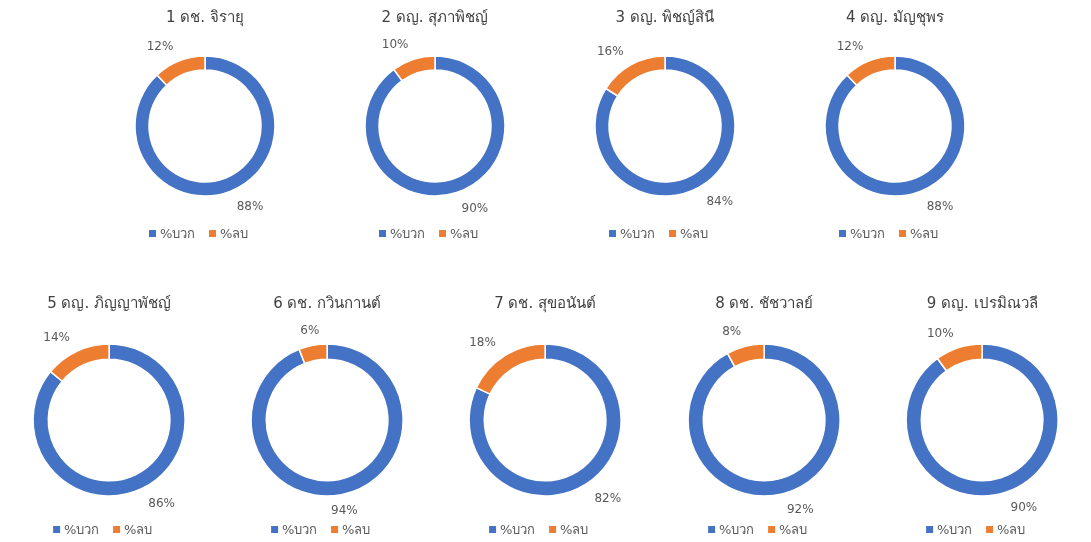 This screenshot has height=542, width=1091. Describe the element at coordinates (483, 342) in the screenshot. I see `data-label: 18%` at that location.